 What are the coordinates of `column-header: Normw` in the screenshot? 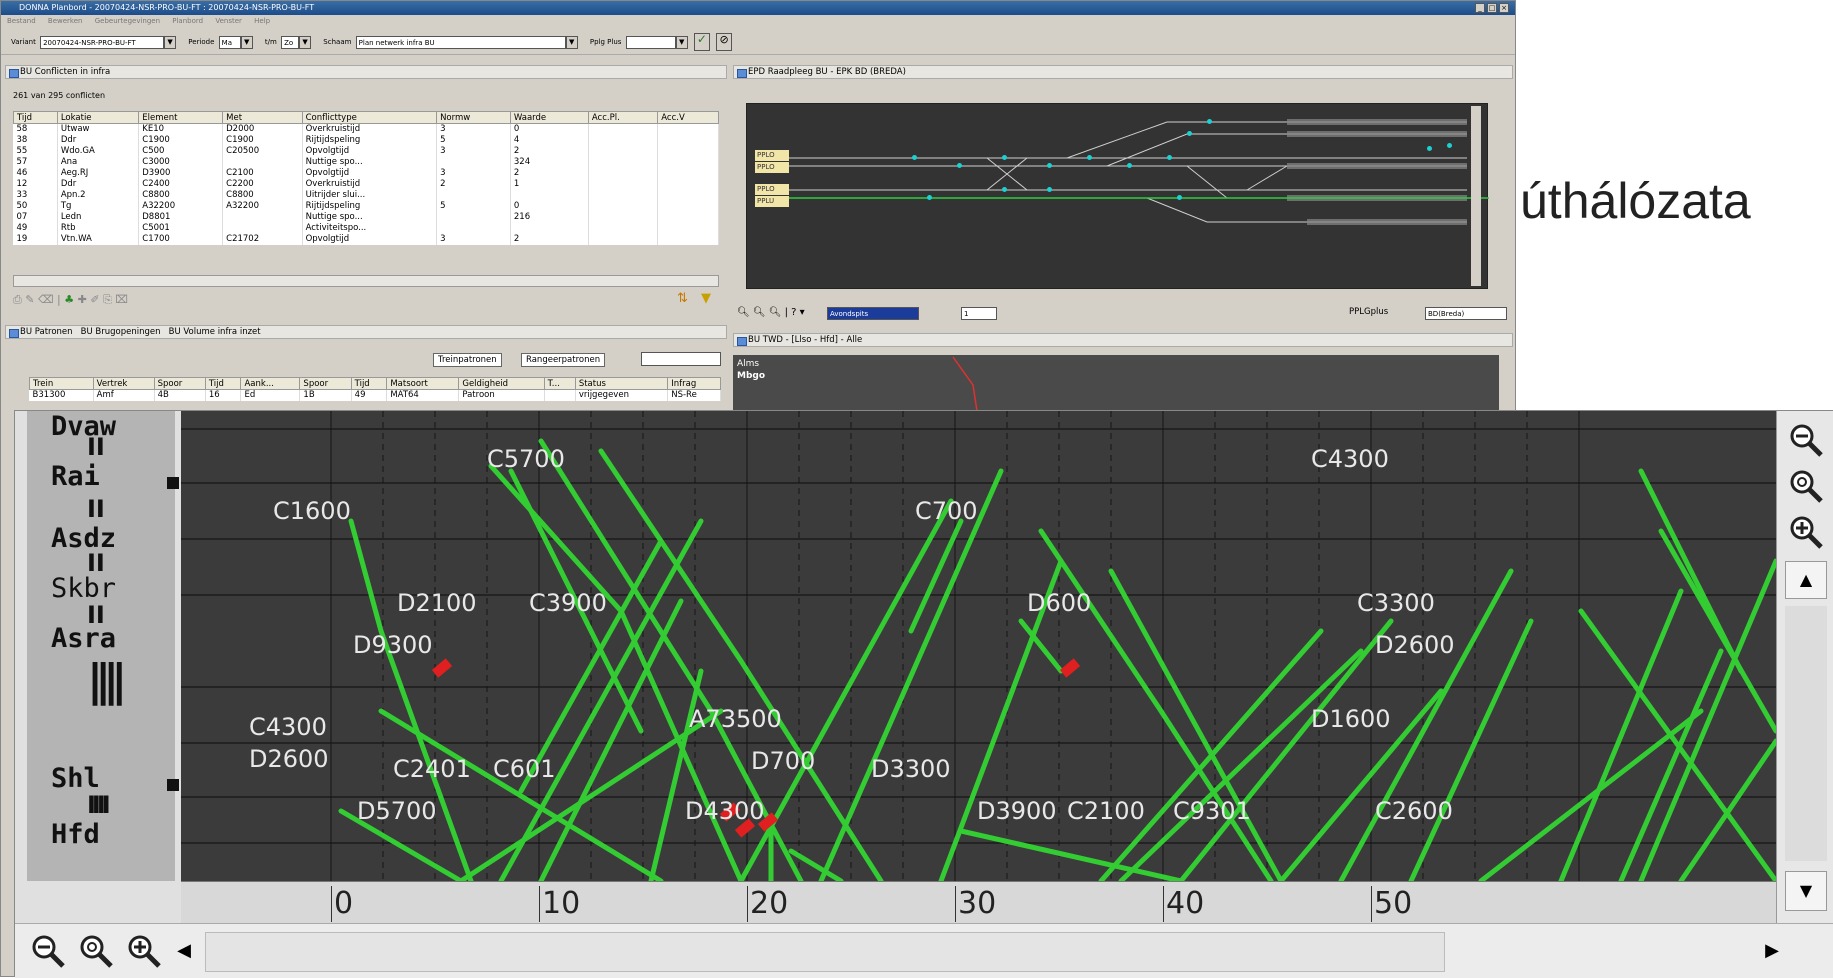 It's located at (473, 117).